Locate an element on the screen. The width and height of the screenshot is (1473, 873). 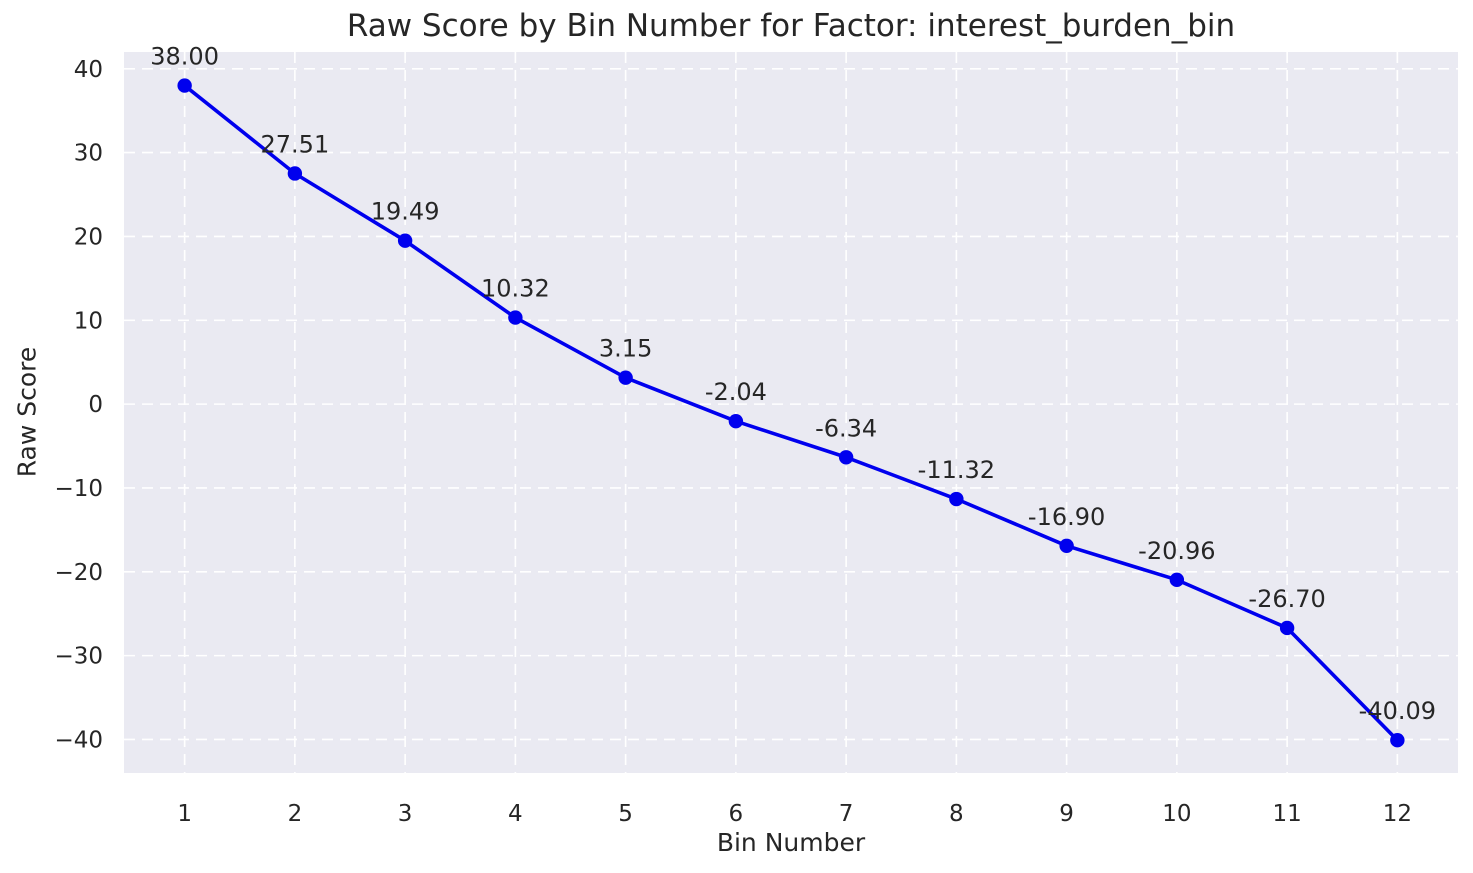
svg-text: 3 is located at coordinates (405, 814).